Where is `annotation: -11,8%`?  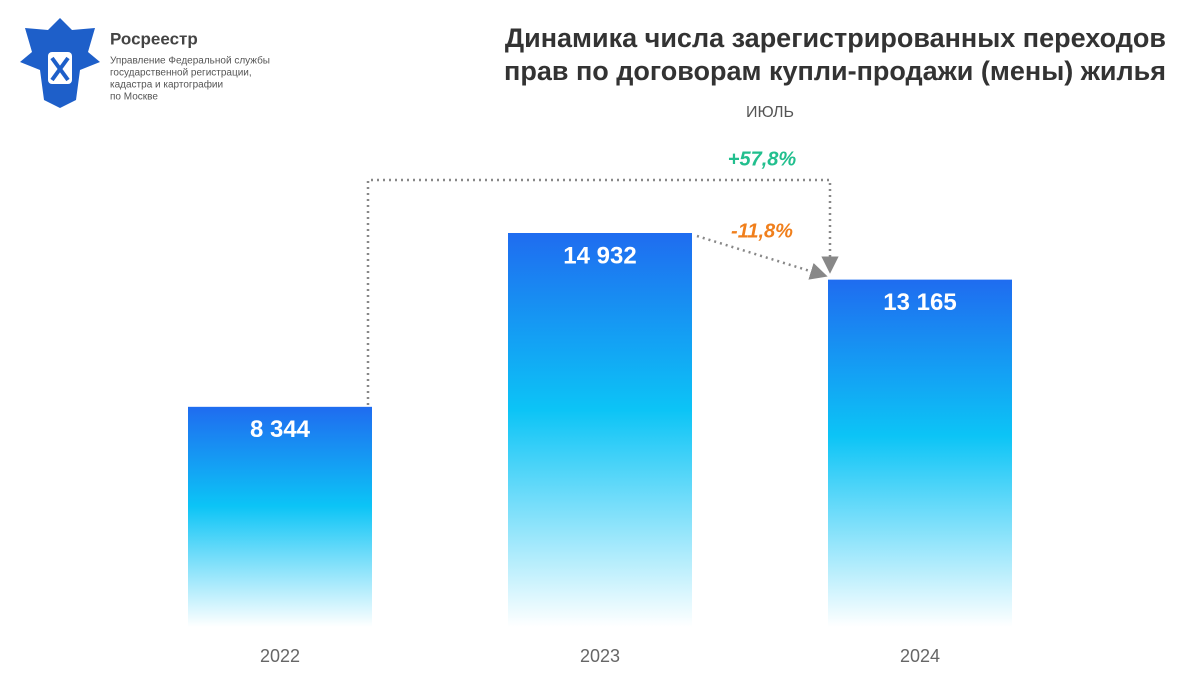 annotation: -11,8% is located at coordinates (762, 231).